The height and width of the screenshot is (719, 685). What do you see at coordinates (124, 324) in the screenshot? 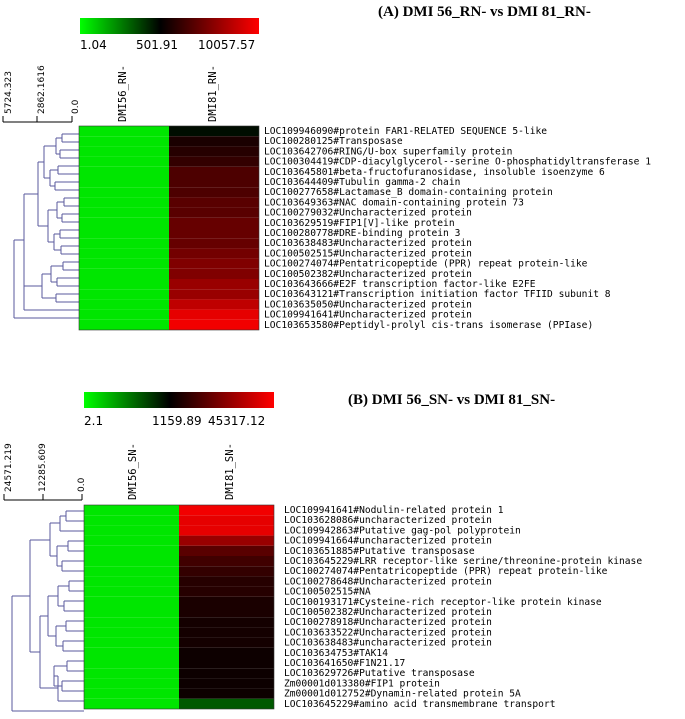
I see `panel-a-cell-r20-c1` at bounding box center [124, 324].